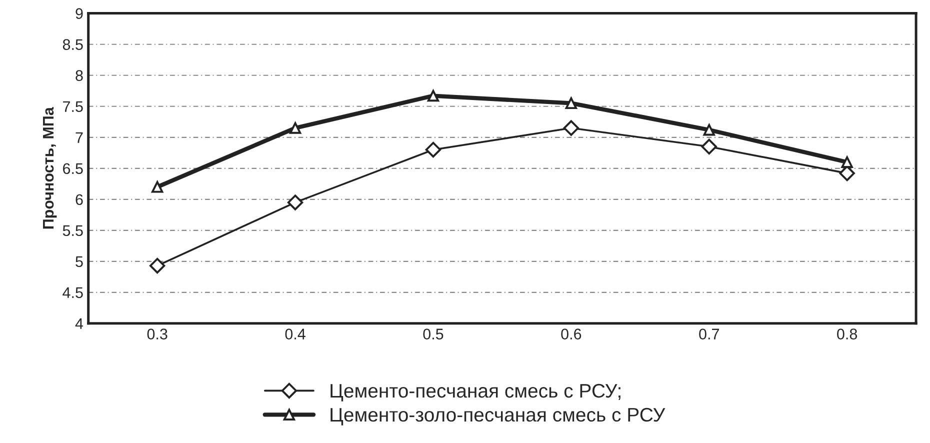 The height and width of the screenshot is (443, 930). What do you see at coordinates (157, 334) in the screenshot?
I see `x-tick-label: 0.3` at bounding box center [157, 334].